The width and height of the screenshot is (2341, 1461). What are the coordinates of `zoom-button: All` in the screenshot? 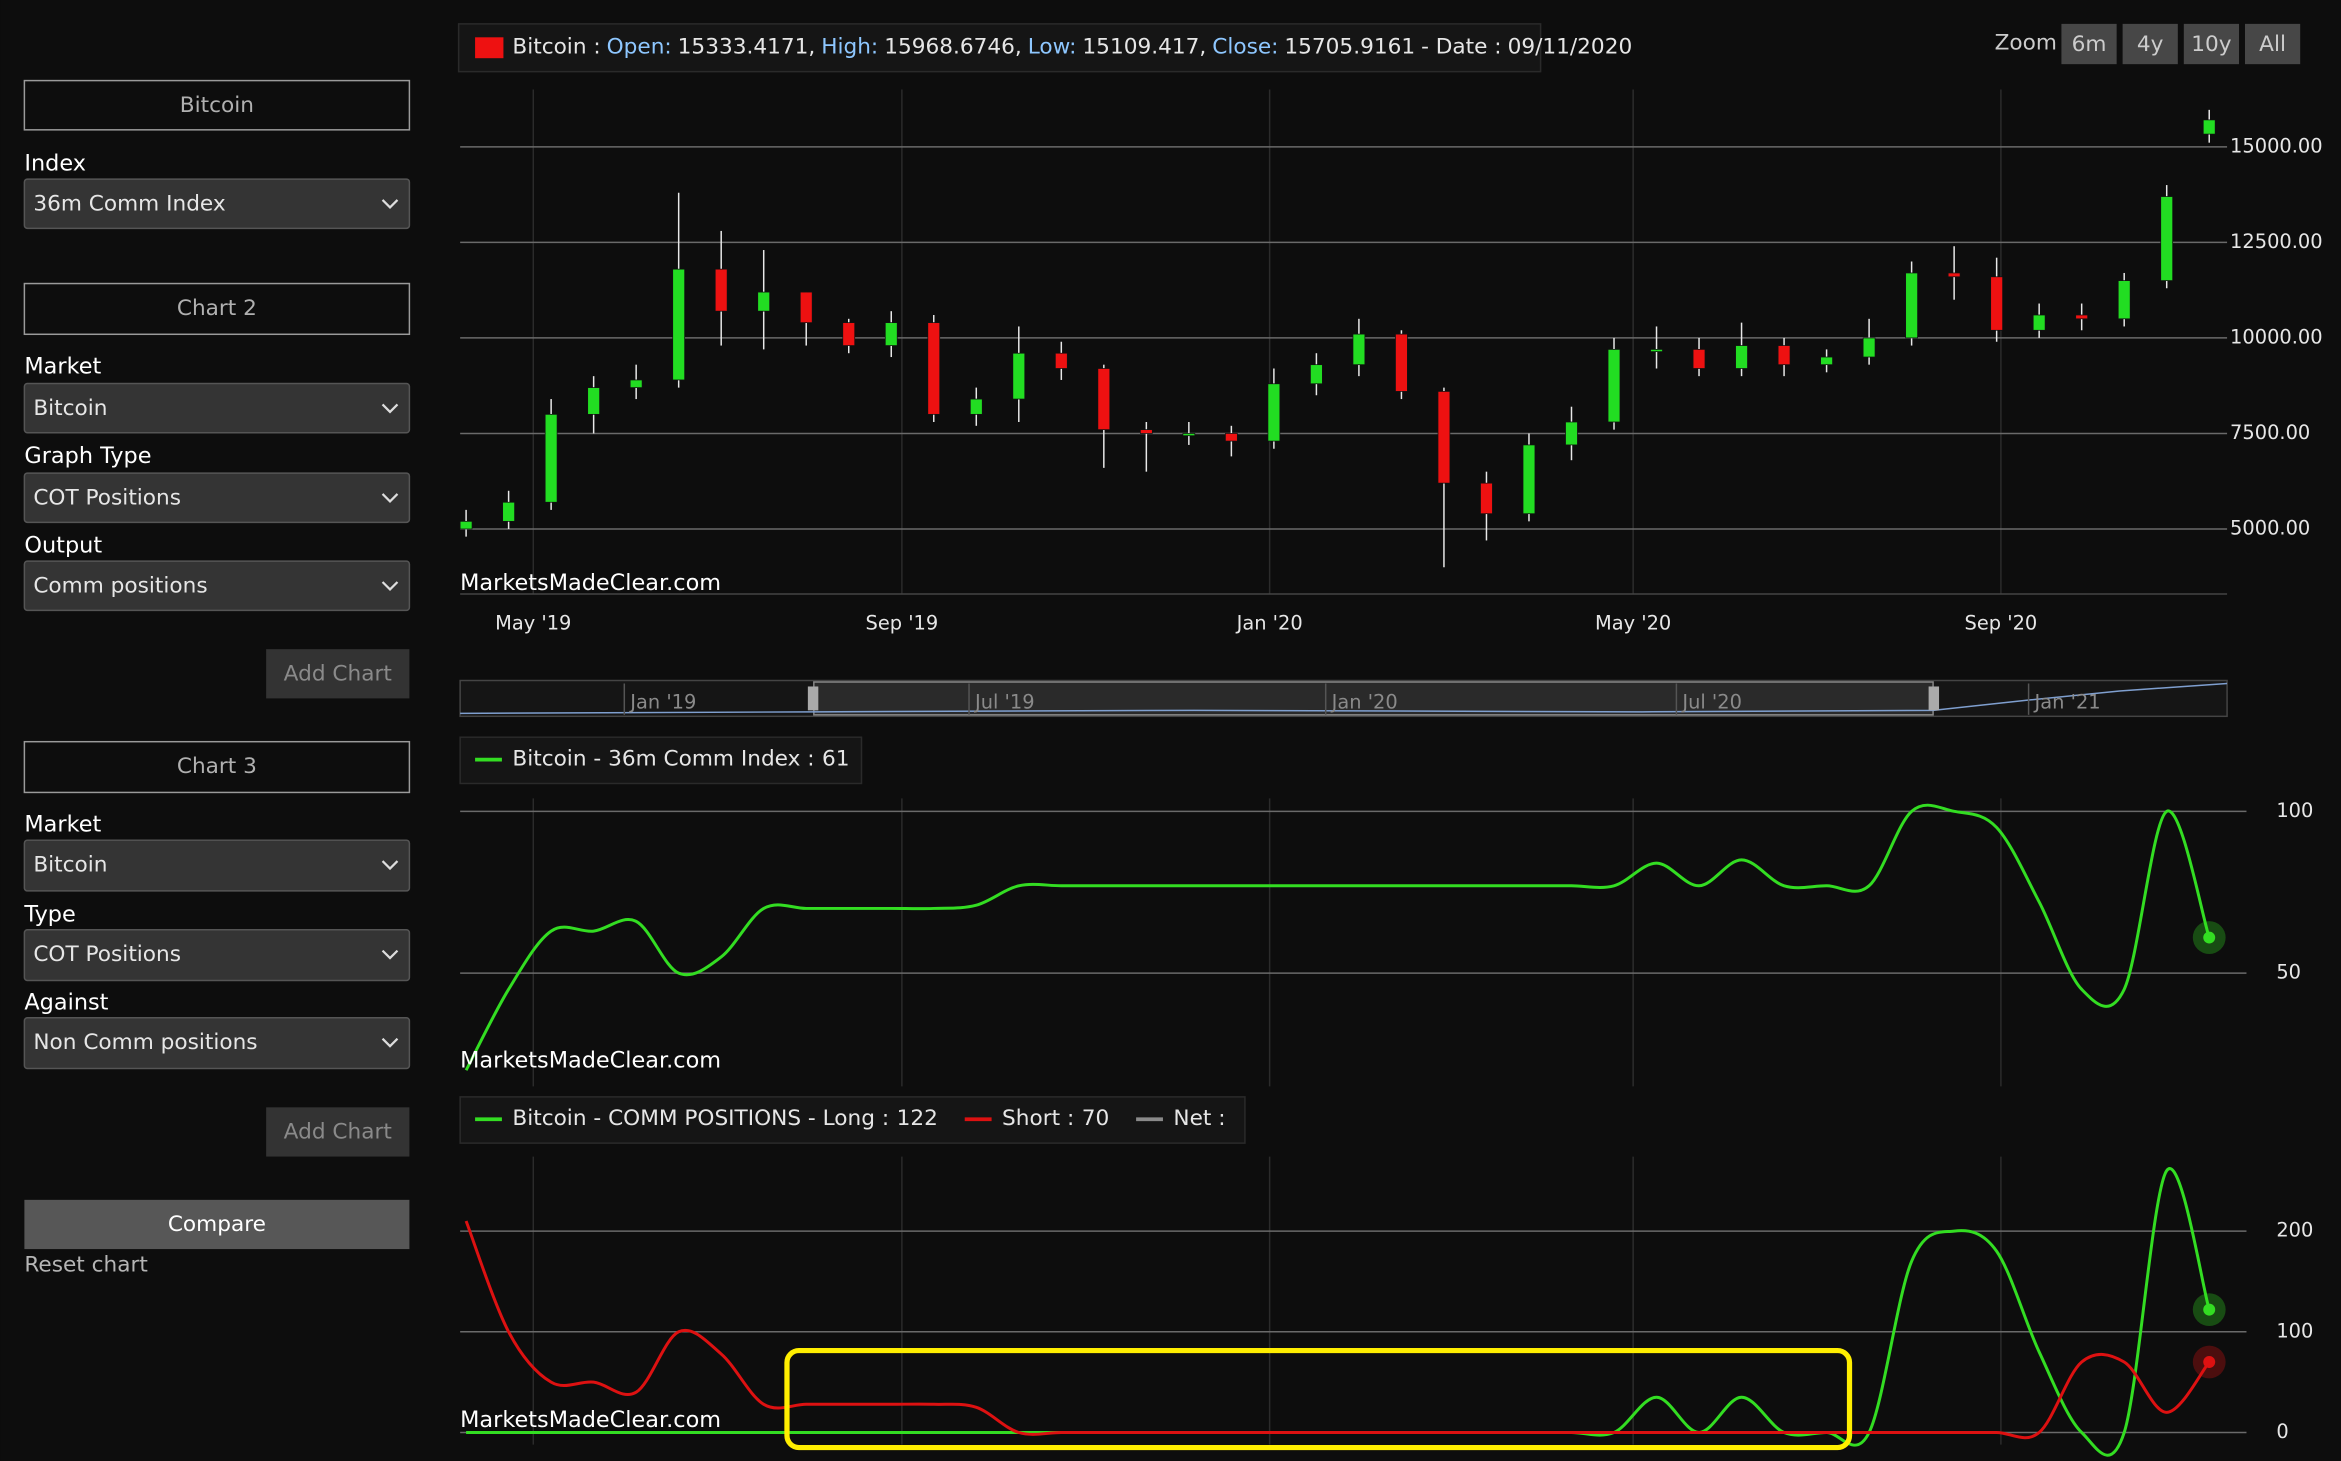 It's located at (2272, 44).